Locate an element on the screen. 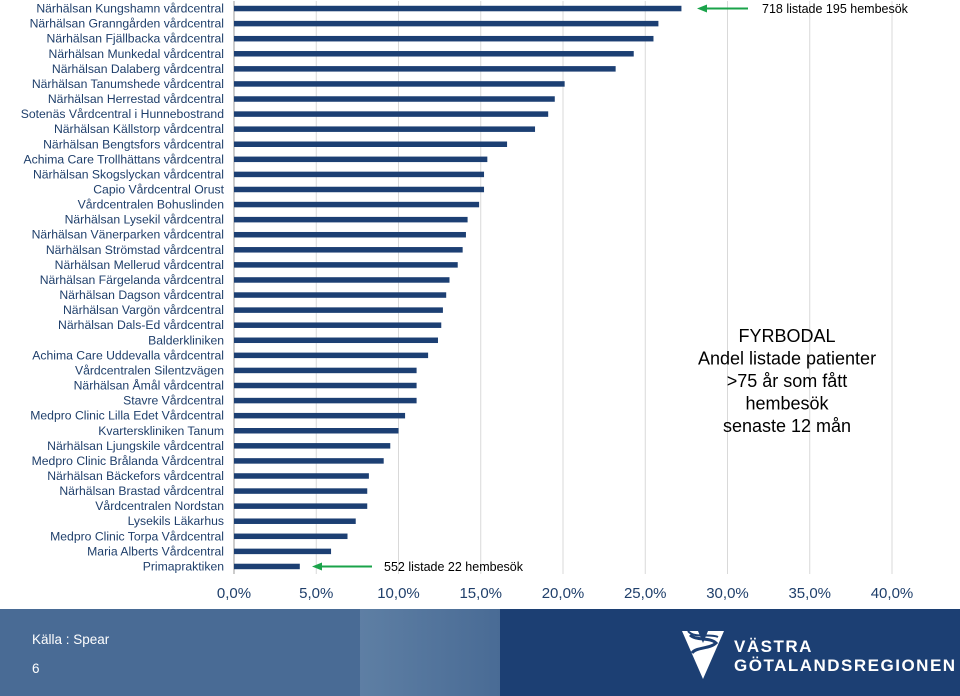  category-label: Vårdcentralen Silentzvägen is located at coordinates (149, 370).